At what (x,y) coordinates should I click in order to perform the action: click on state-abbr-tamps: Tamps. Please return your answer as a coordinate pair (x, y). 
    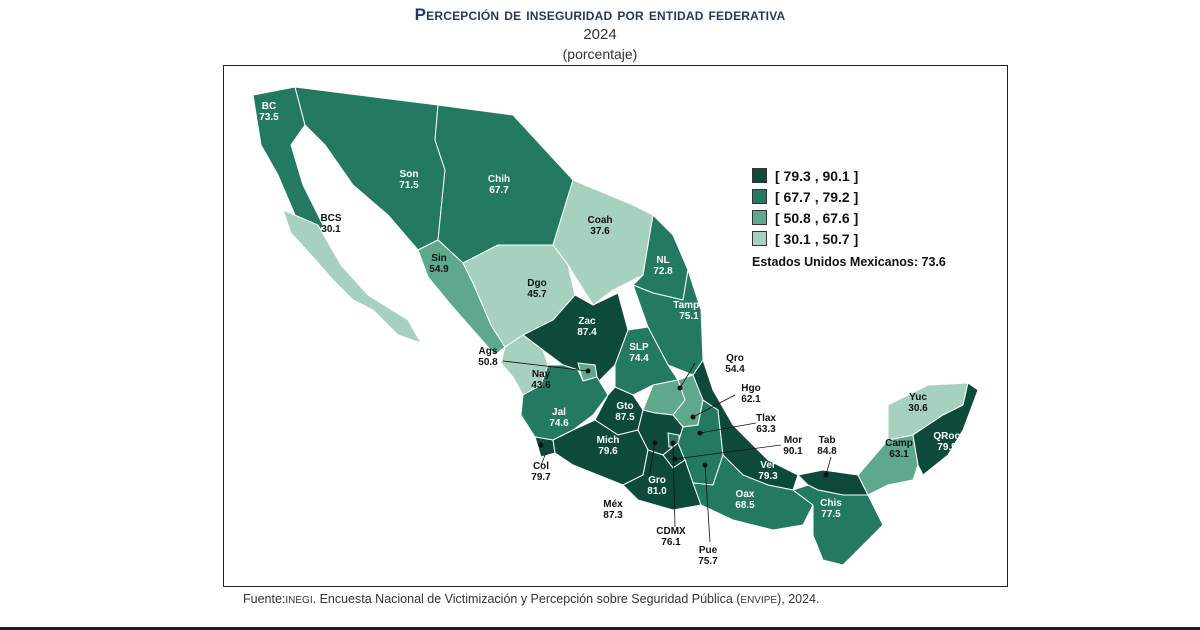
    Looking at the image, I should click on (689, 305).